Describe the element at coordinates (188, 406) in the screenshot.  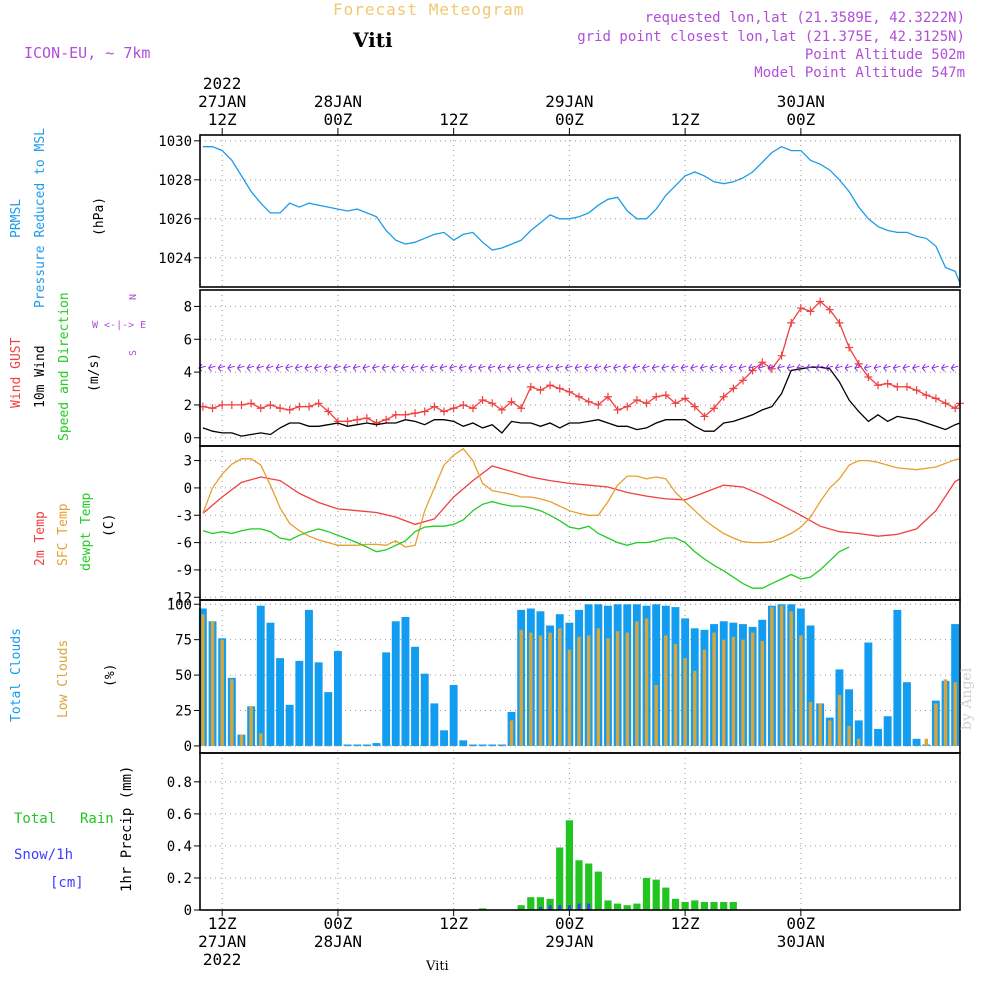
I see `y-tick-label: 2` at that location.